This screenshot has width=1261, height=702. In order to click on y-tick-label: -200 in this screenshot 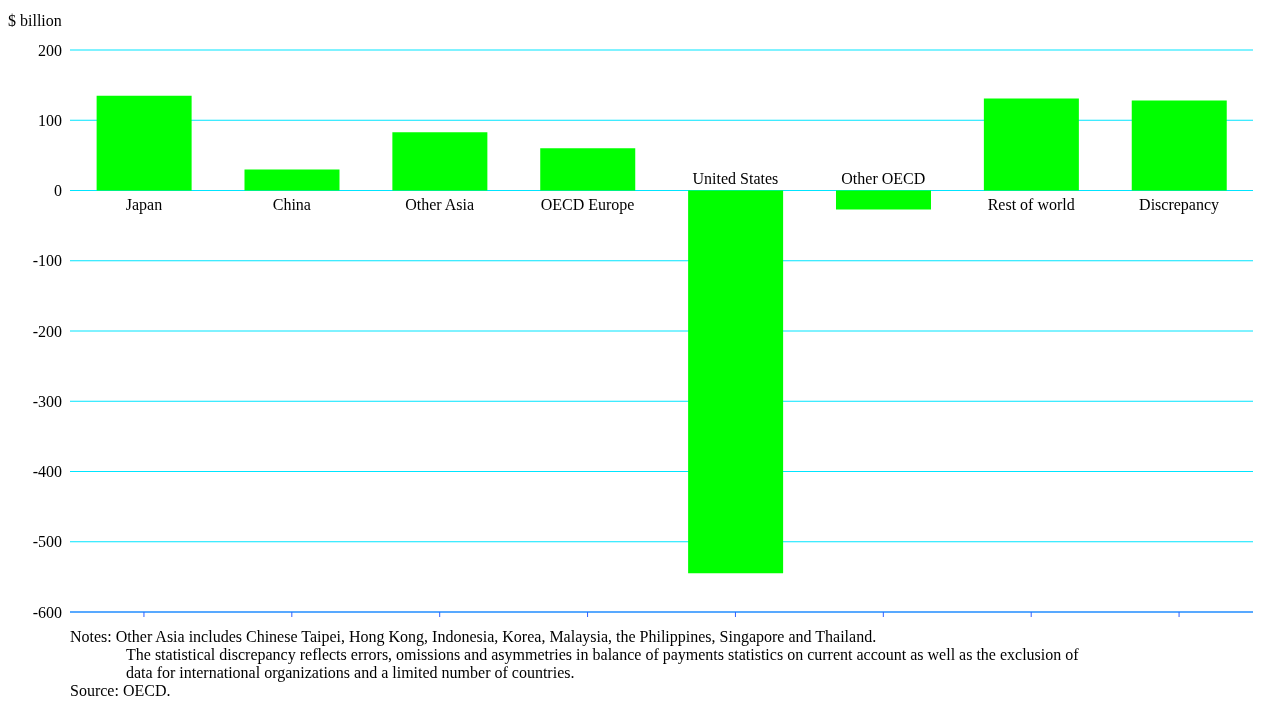, I will do `click(47, 331)`.